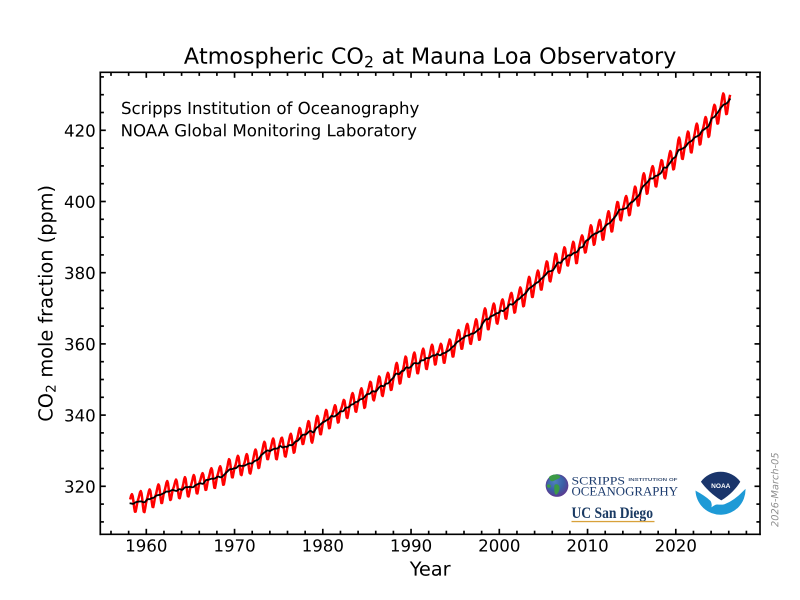 The width and height of the screenshot is (800, 600). Describe the element at coordinates (599, 480) in the screenshot. I see `svg-text: SCRIPPS` at that location.